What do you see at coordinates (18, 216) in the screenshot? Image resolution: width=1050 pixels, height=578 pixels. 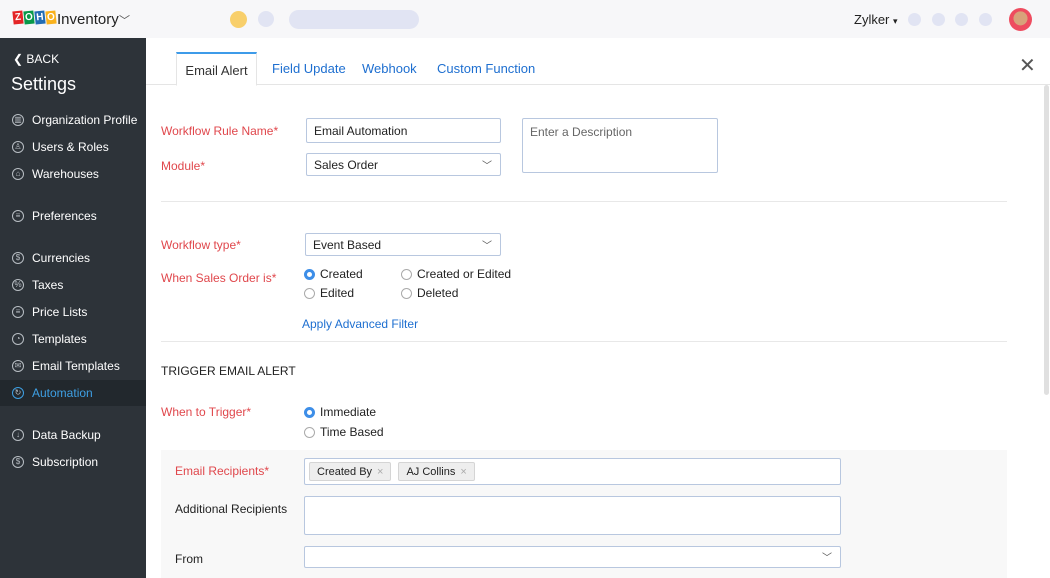 I see `sliders-icon: ≡` at bounding box center [18, 216].